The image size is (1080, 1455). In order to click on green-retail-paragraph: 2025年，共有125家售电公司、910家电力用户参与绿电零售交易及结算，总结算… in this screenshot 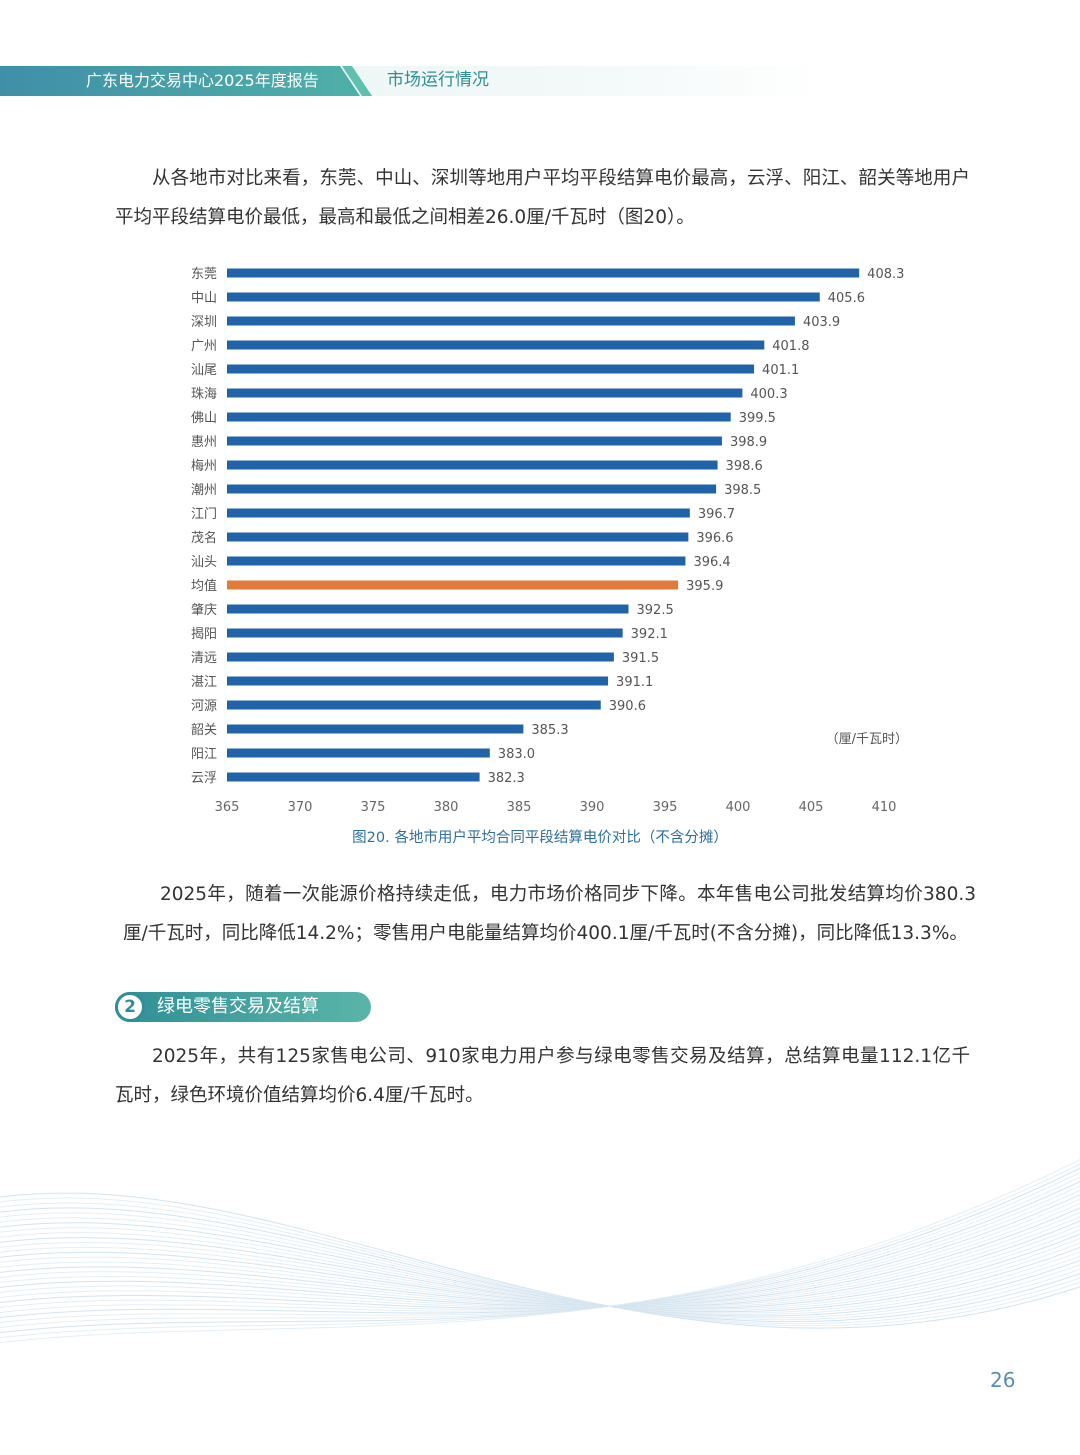, I will do `click(542, 1076)`.